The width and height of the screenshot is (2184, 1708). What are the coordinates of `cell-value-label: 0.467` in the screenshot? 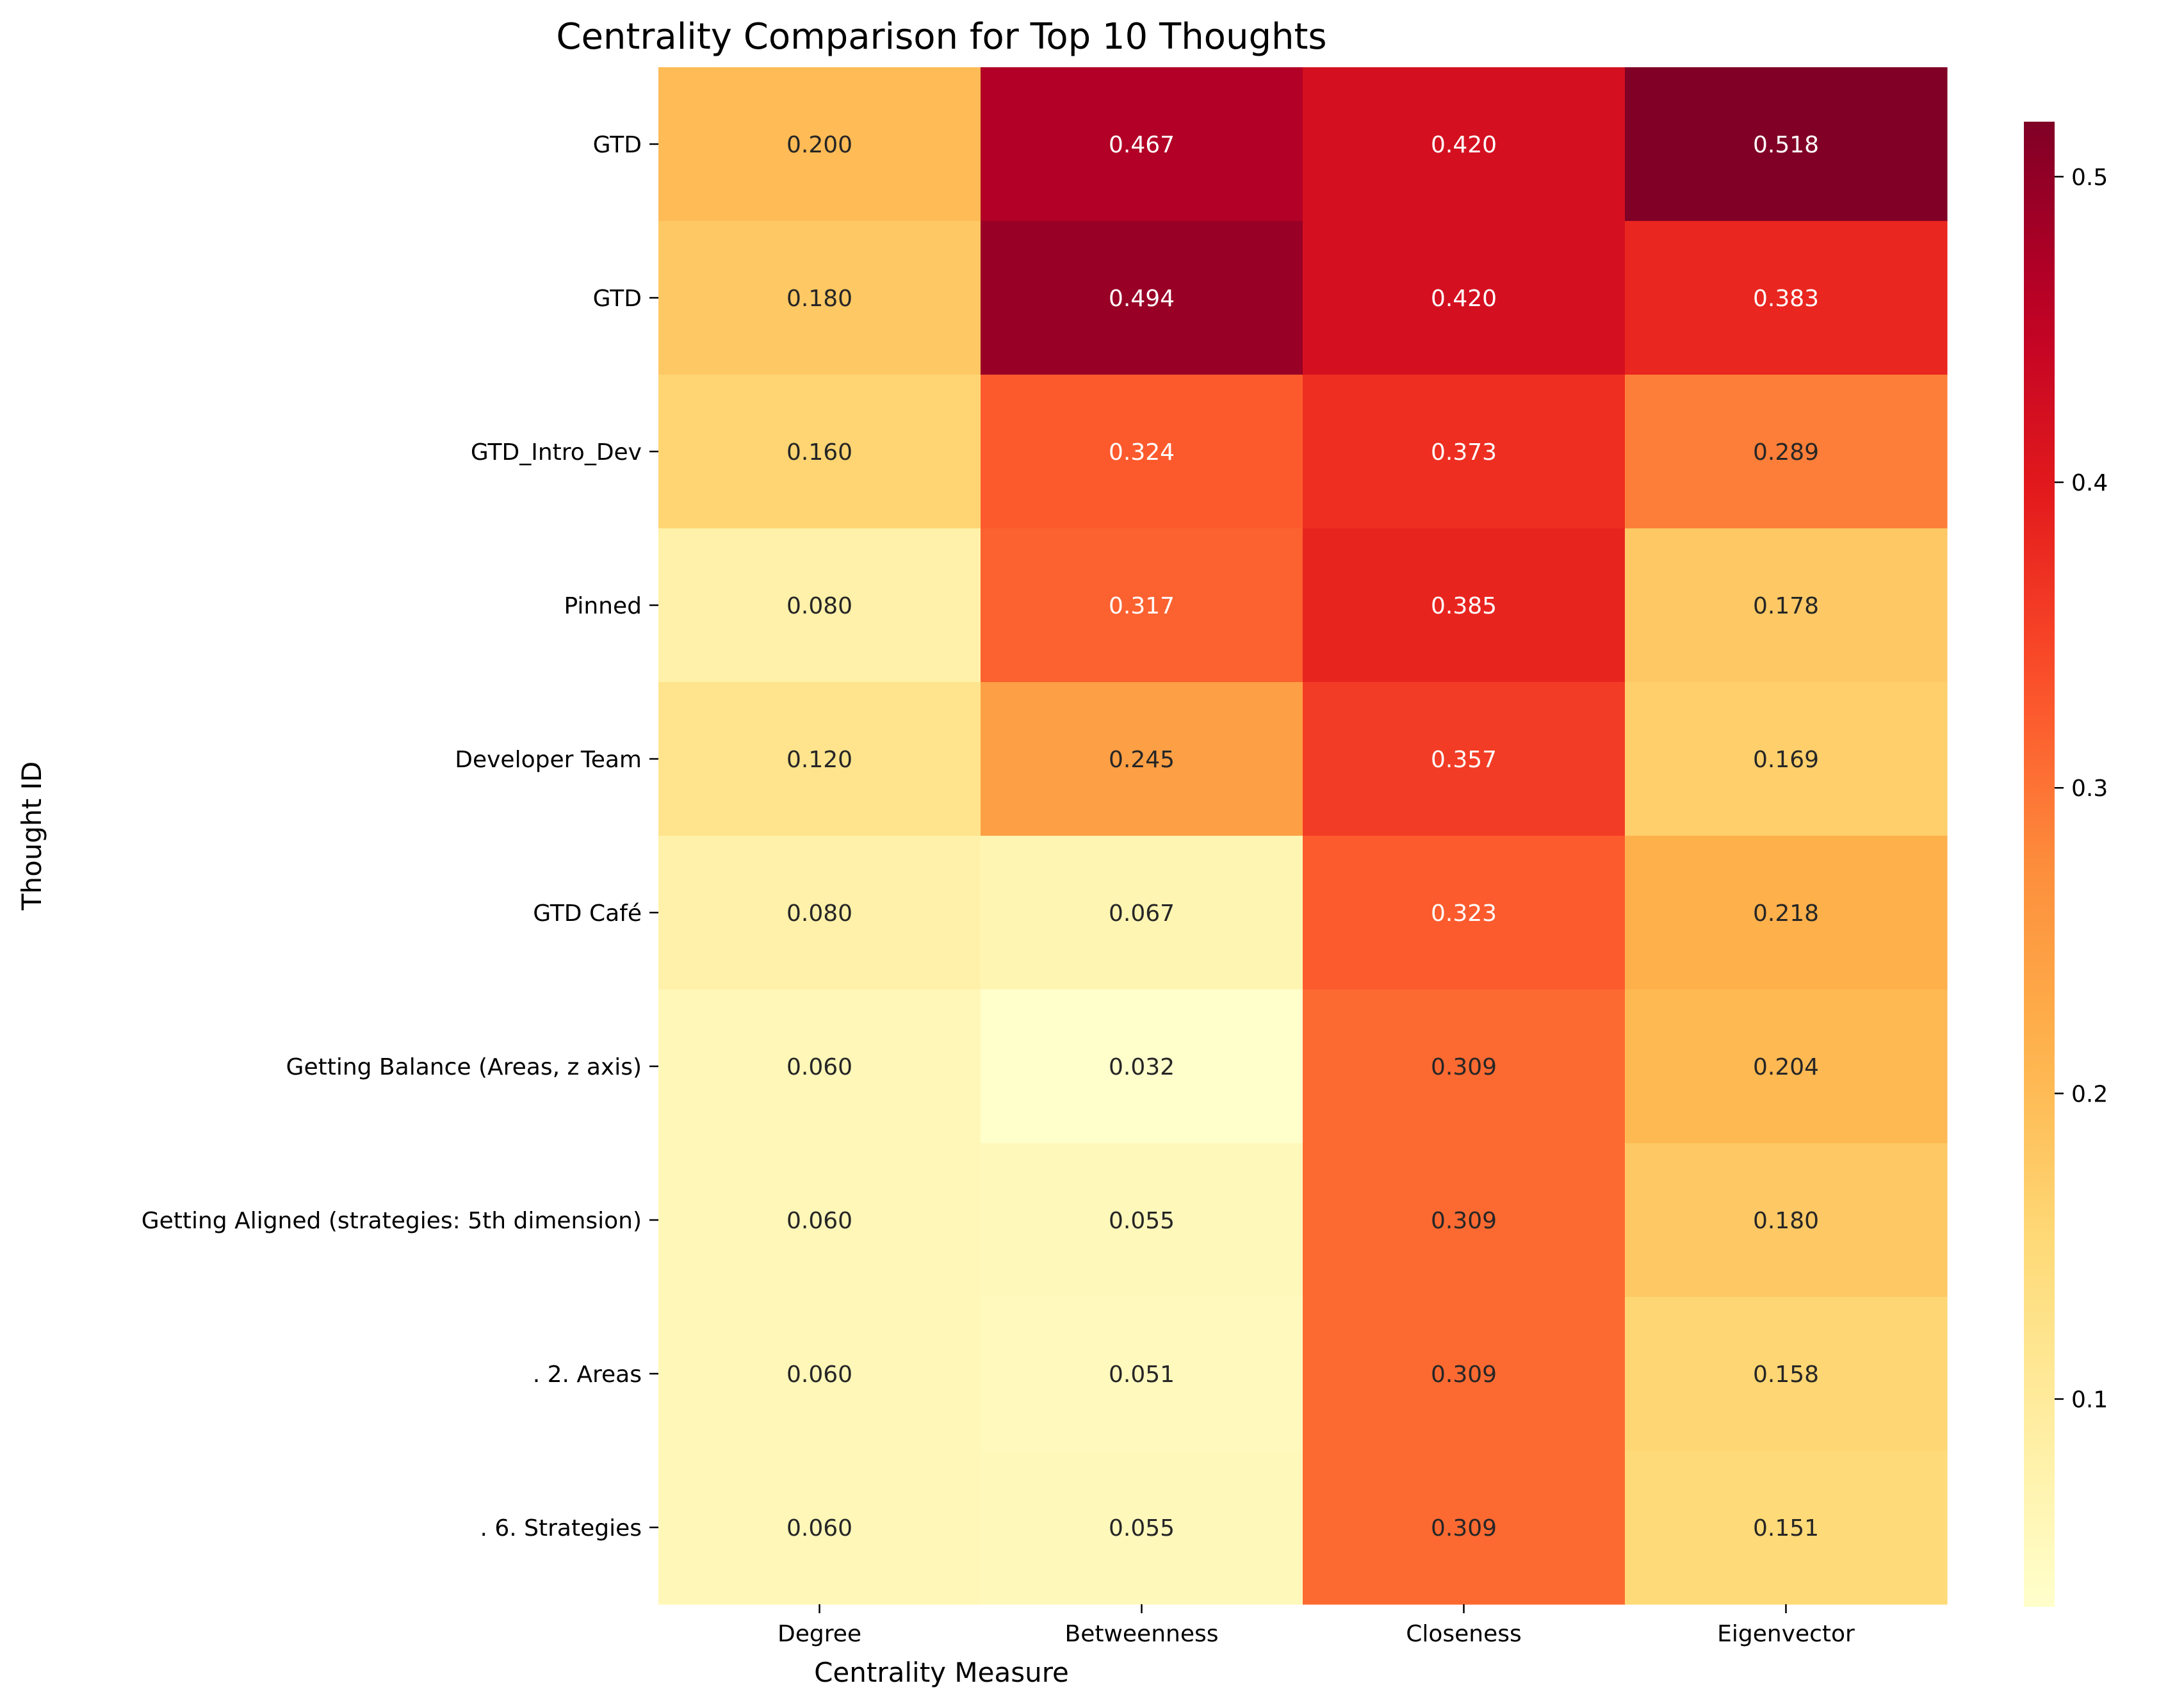 It's located at (1142, 145).